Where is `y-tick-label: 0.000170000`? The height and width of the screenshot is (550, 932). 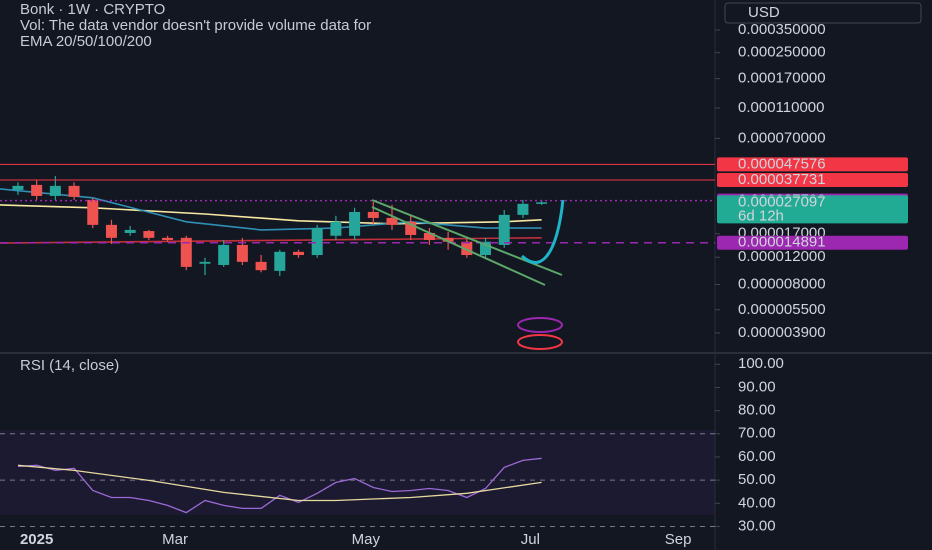
y-tick-label: 0.000170000 is located at coordinates (782, 78).